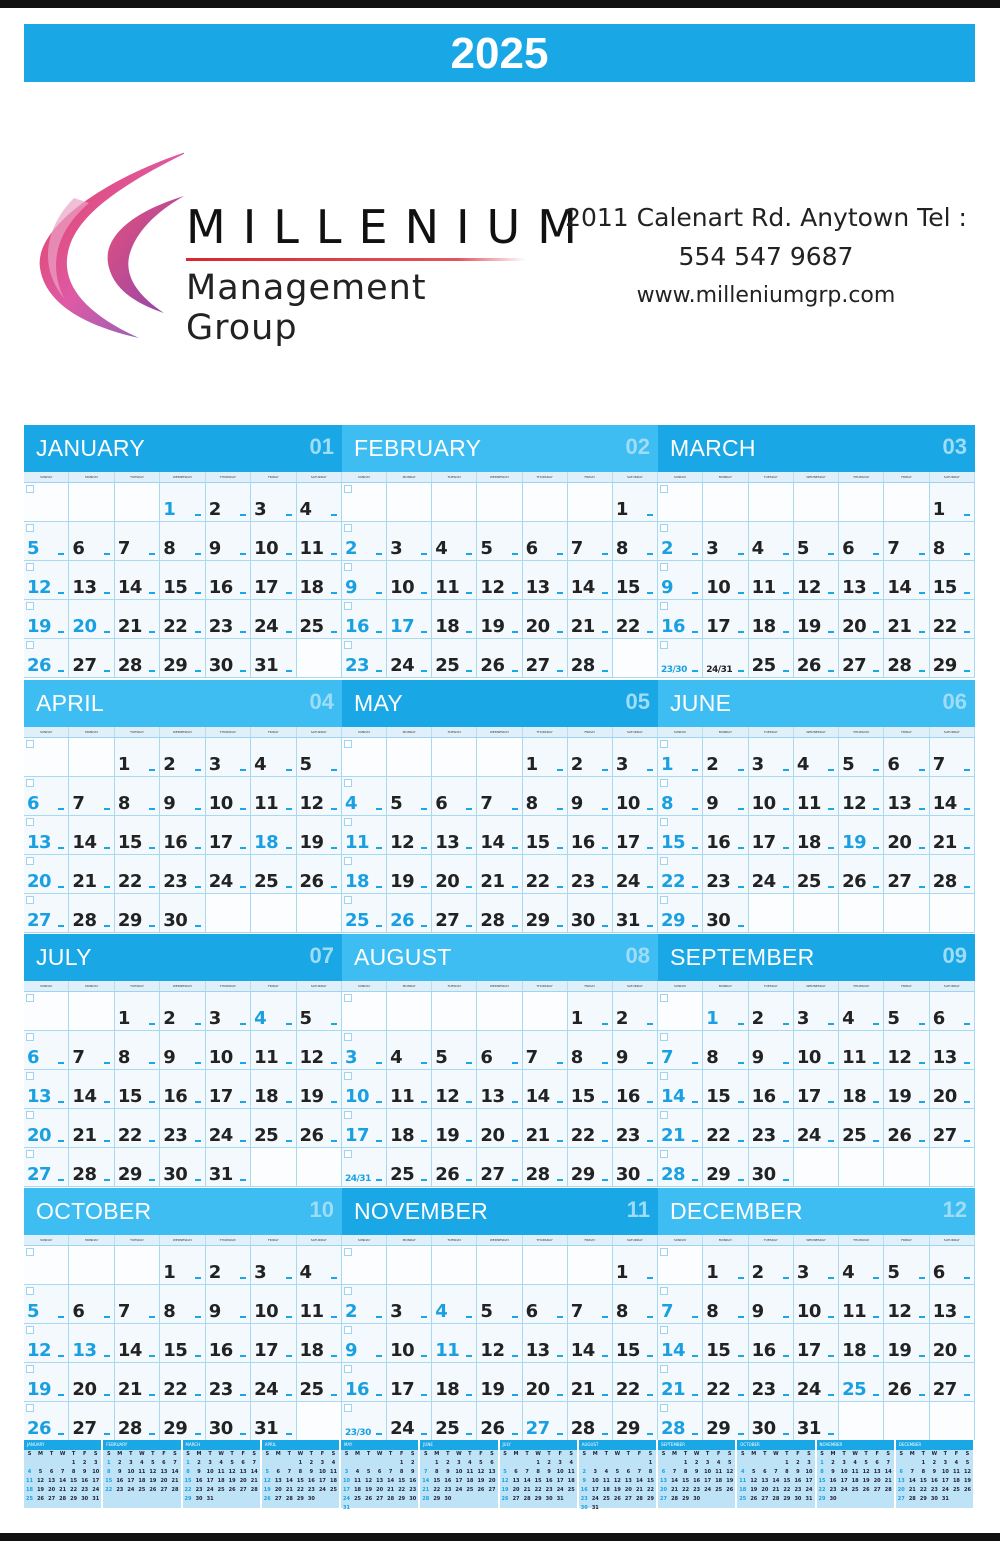  Describe the element at coordinates (92, 1421) in the screenshot. I see `day-cell: 27` at that location.